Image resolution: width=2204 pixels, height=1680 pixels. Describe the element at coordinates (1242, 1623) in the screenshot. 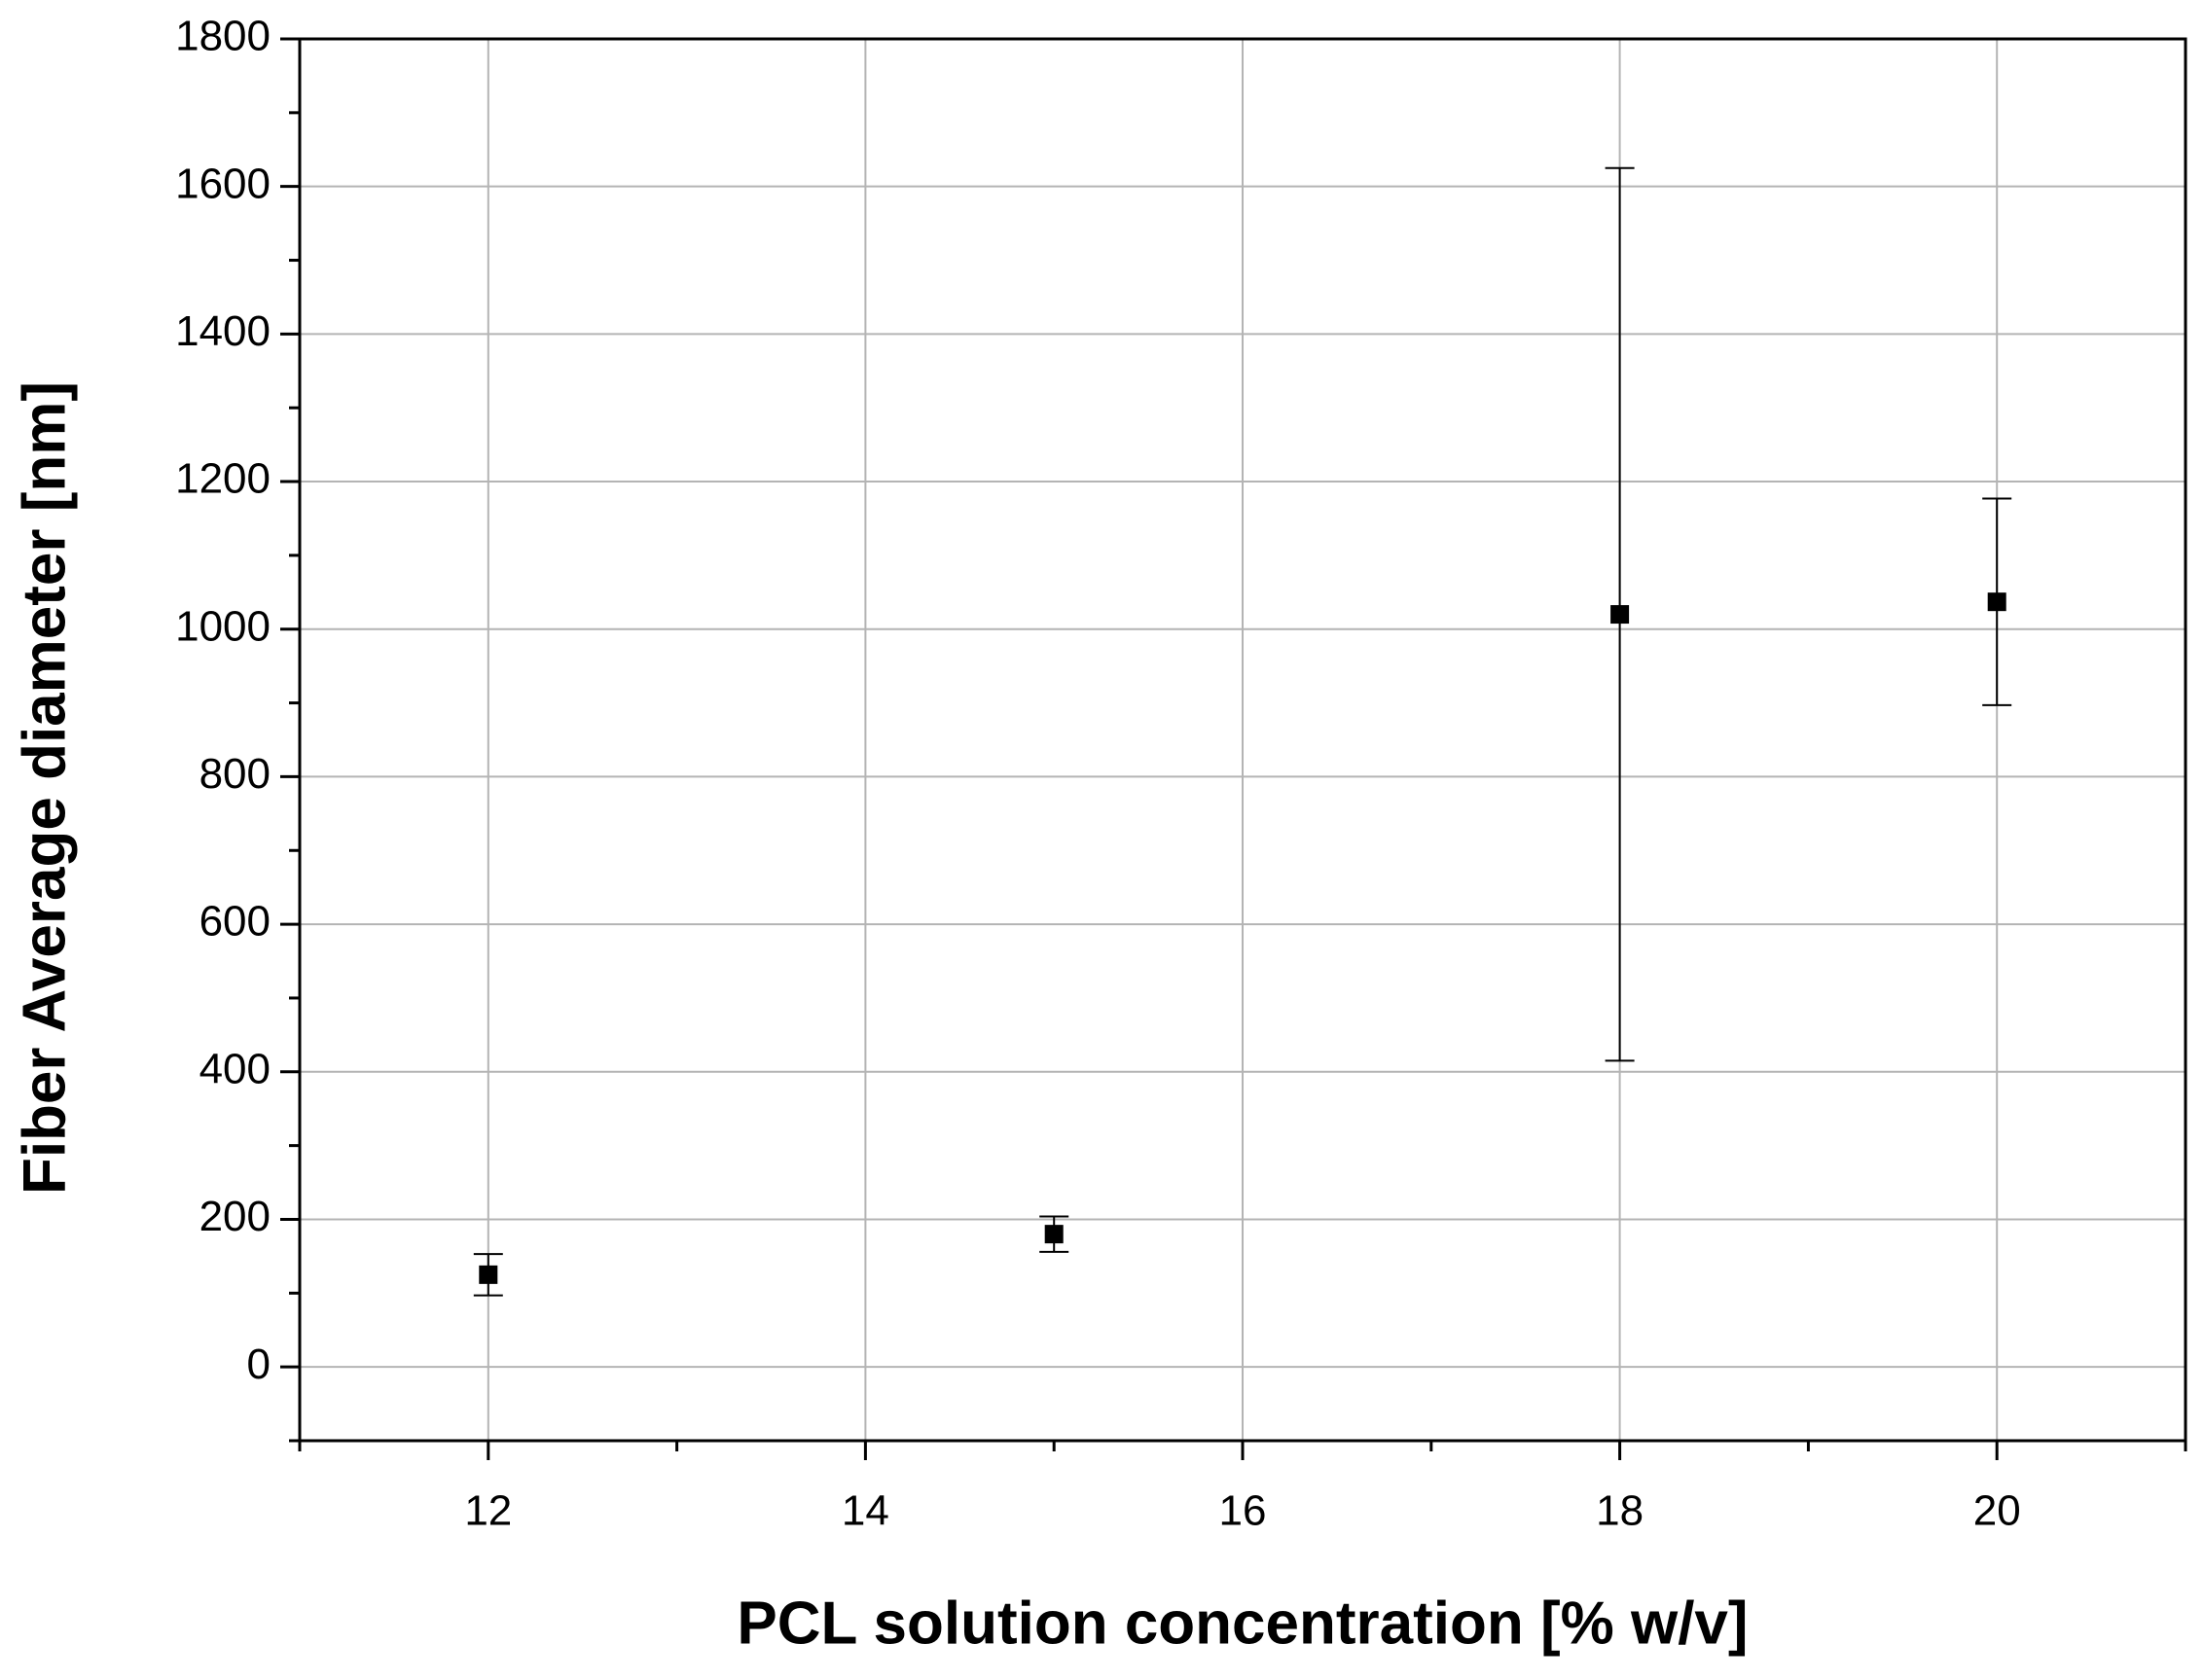

I see `x-axis-label: PCL solution concentration [% w/v]` at that location.